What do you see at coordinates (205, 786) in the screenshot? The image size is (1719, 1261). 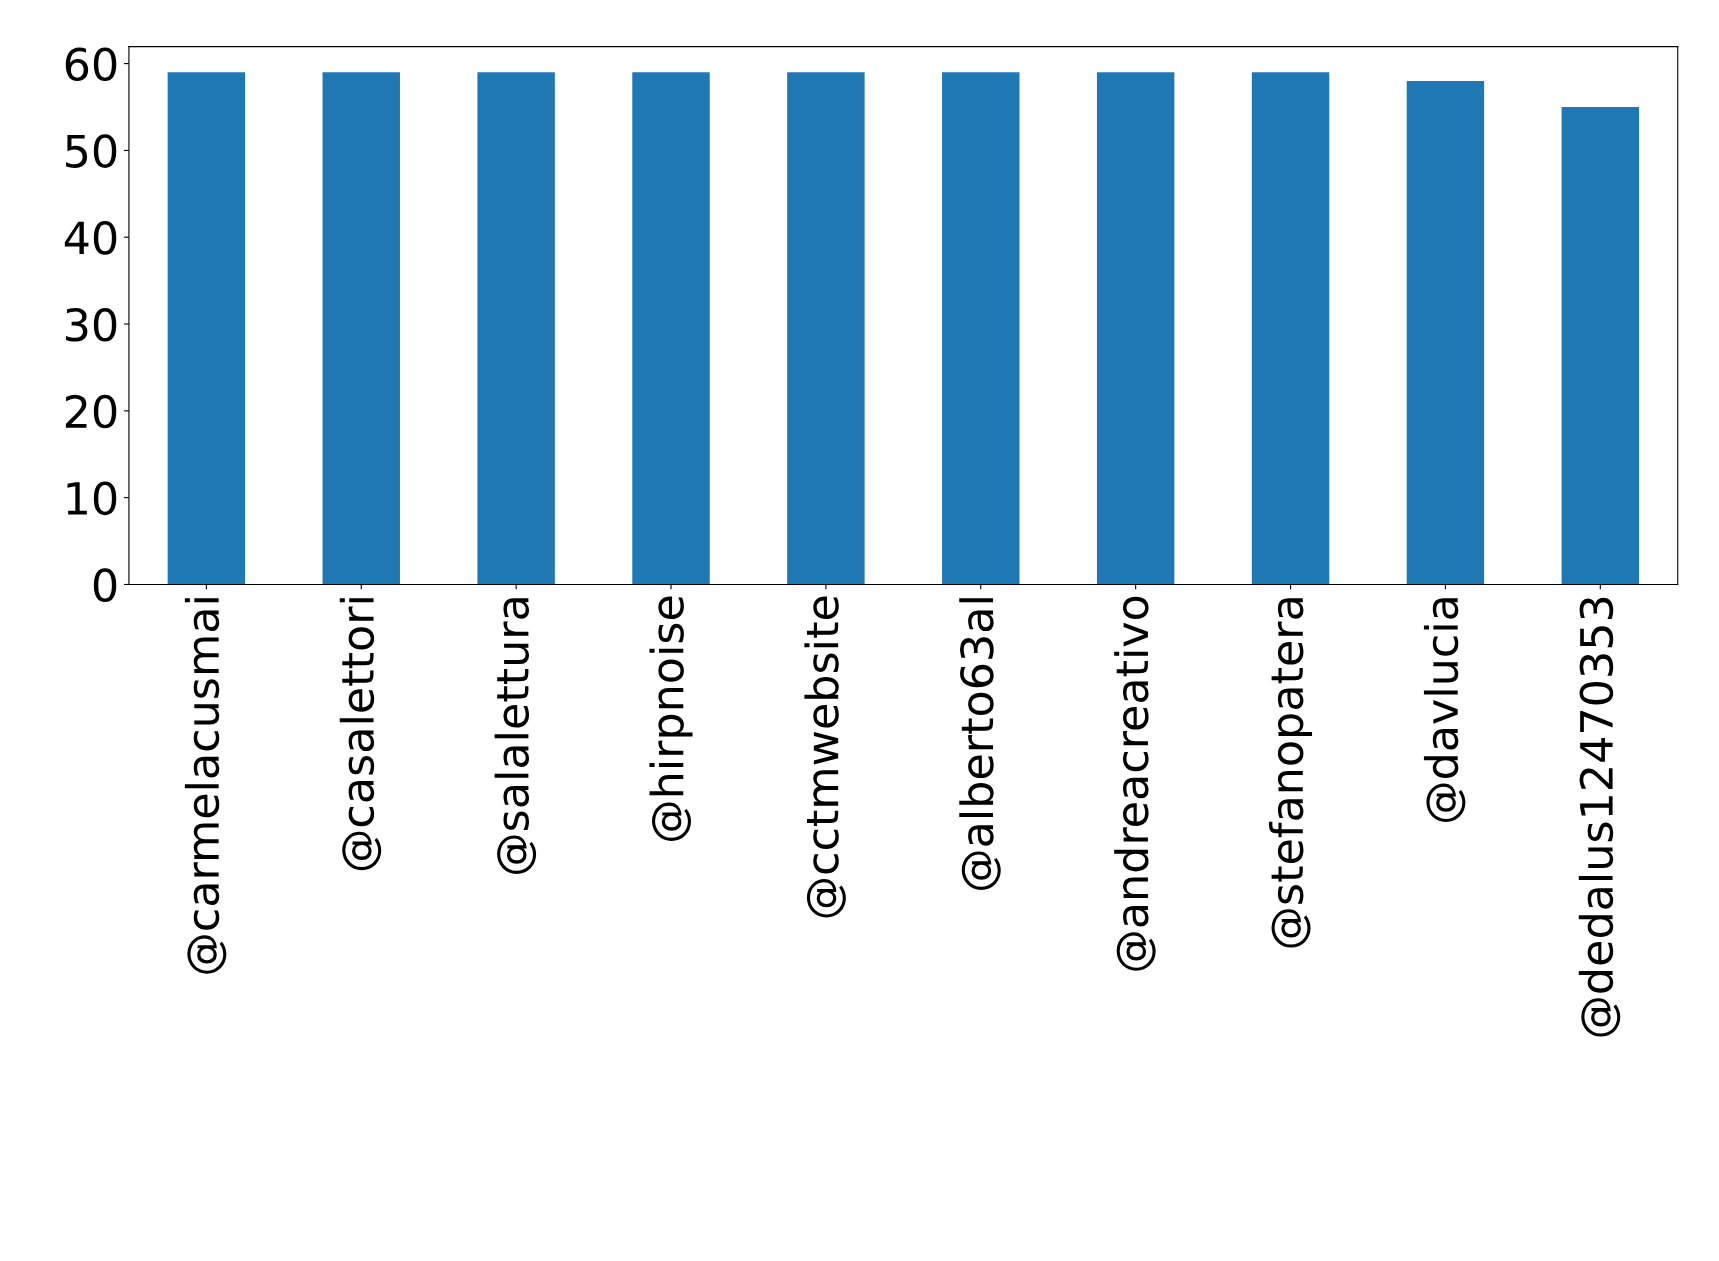 I see `x-tick-label: @carmelacusmai` at bounding box center [205, 786].